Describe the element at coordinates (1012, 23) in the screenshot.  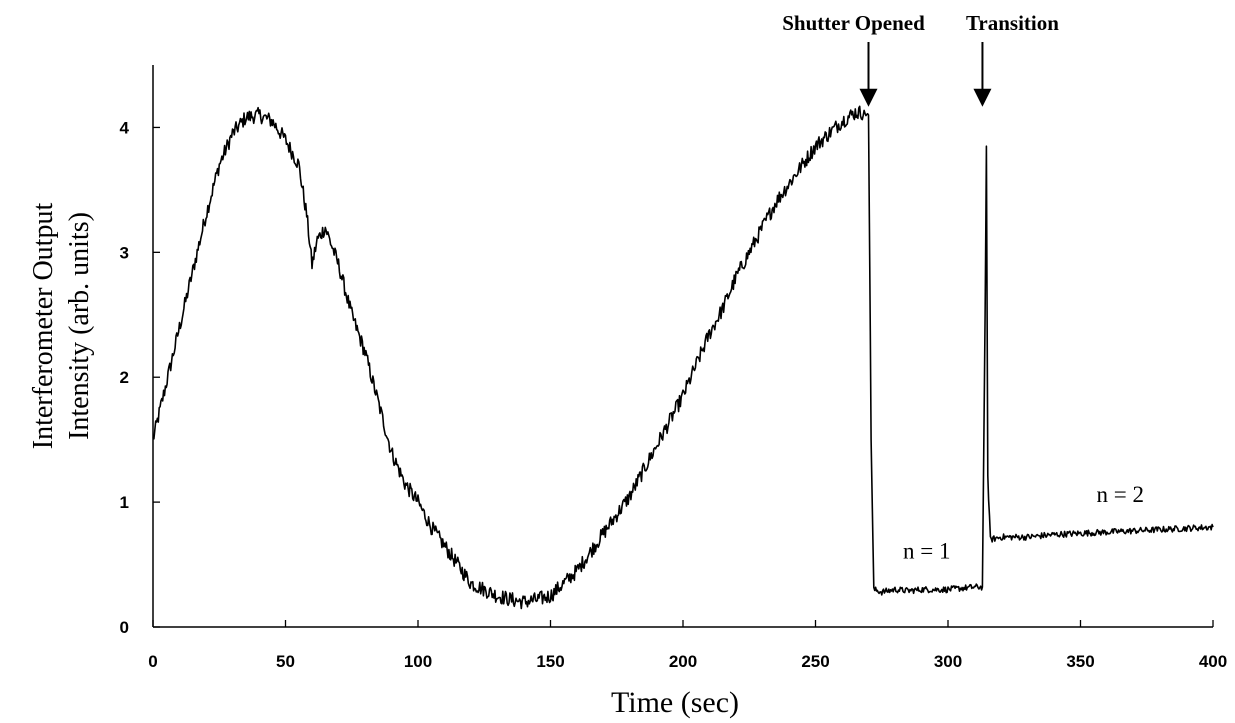
I see `annotation-label: Transition` at that location.